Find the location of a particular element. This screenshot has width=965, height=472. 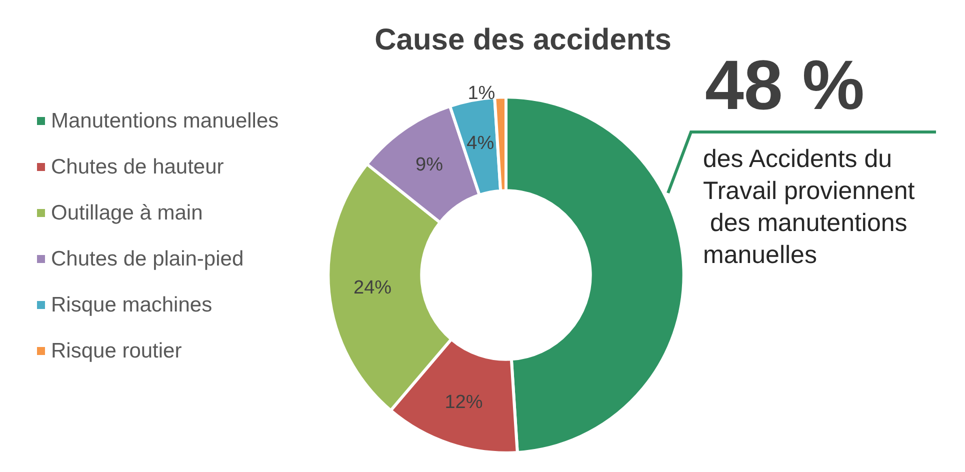

data-label: 9% is located at coordinates (430, 165).